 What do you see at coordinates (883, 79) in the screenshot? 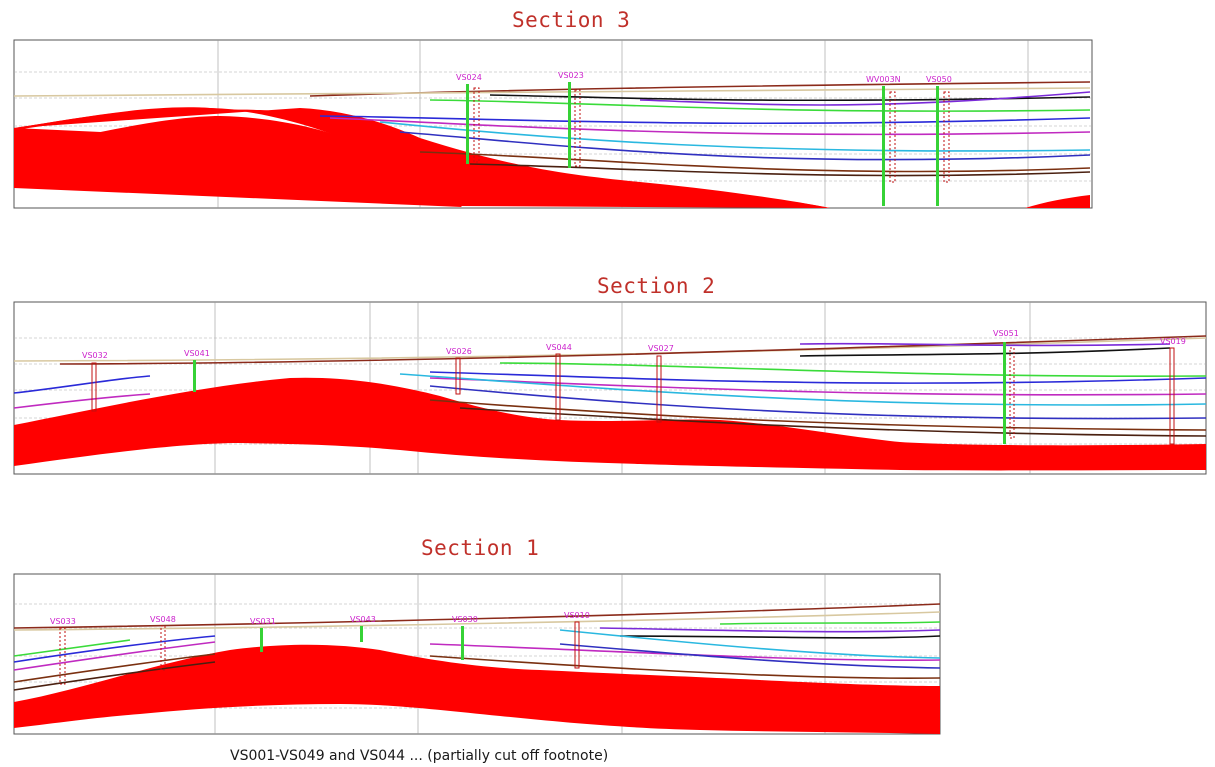
I see `well-label: WV003N` at bounding box center [883, 79].